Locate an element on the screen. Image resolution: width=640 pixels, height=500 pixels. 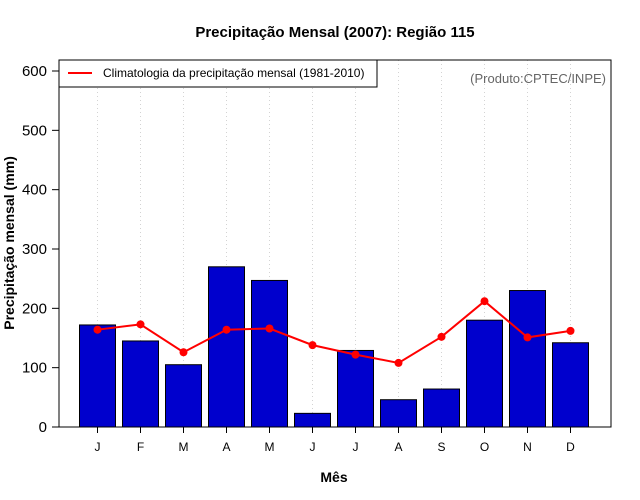
x-tick-label: D is located at coordinates (570, 447).